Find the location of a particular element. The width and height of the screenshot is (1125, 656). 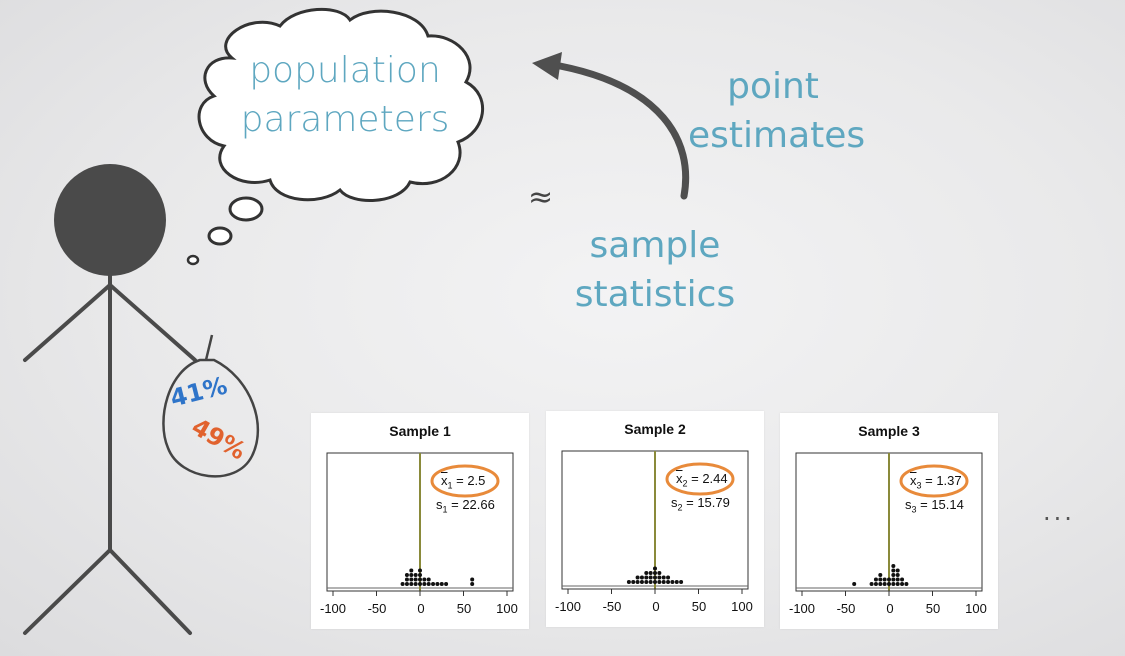

point-estimates-line1: point is located at coordinates (773, 86).